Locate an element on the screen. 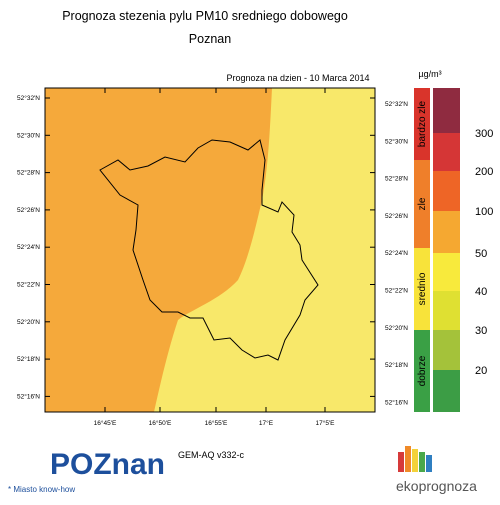 This screenshot has width=500, height=505. logo-tagline: * Miasto know-how is located at coordinates (41, 489).